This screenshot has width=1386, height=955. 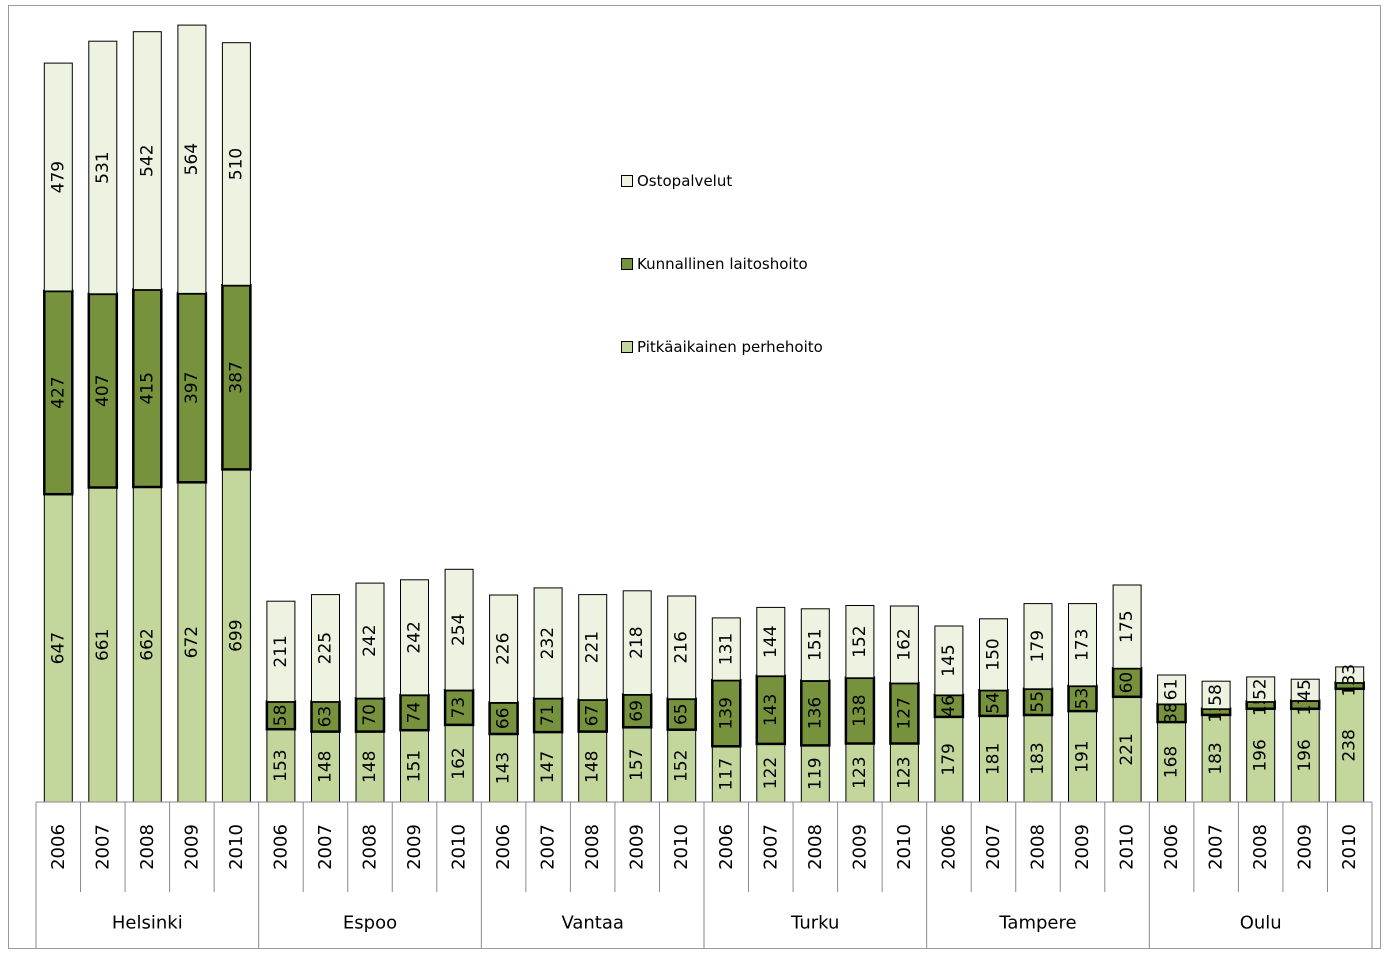 What do you see at coordinates (771, 773) in the screenshot?
I see `bar-value-label: 122` at bounding box center [771, 773].